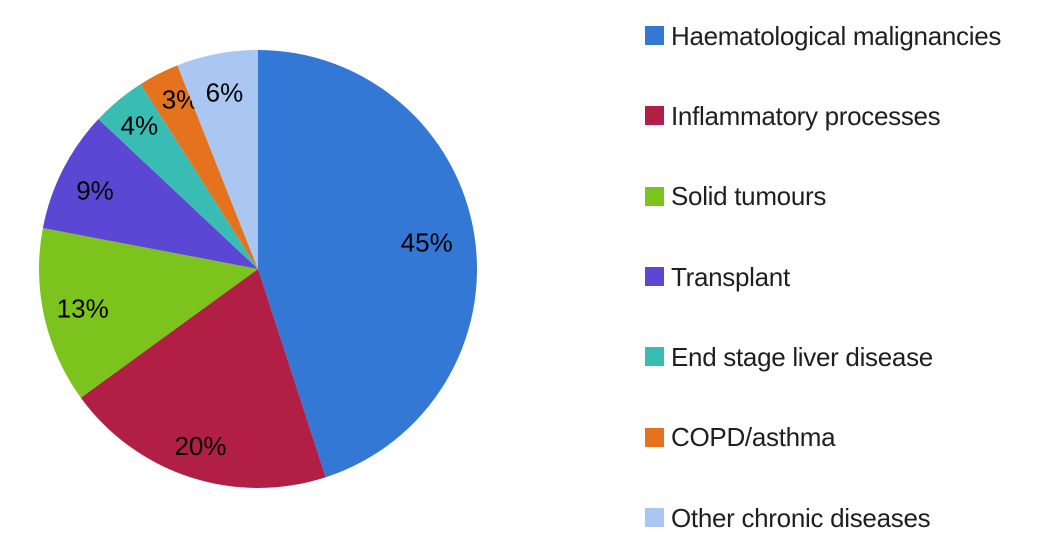 The image size is (1052, 544). I want to click on legend-item-inflammatory-processes: Inflammatory processes, so click(793, 116).